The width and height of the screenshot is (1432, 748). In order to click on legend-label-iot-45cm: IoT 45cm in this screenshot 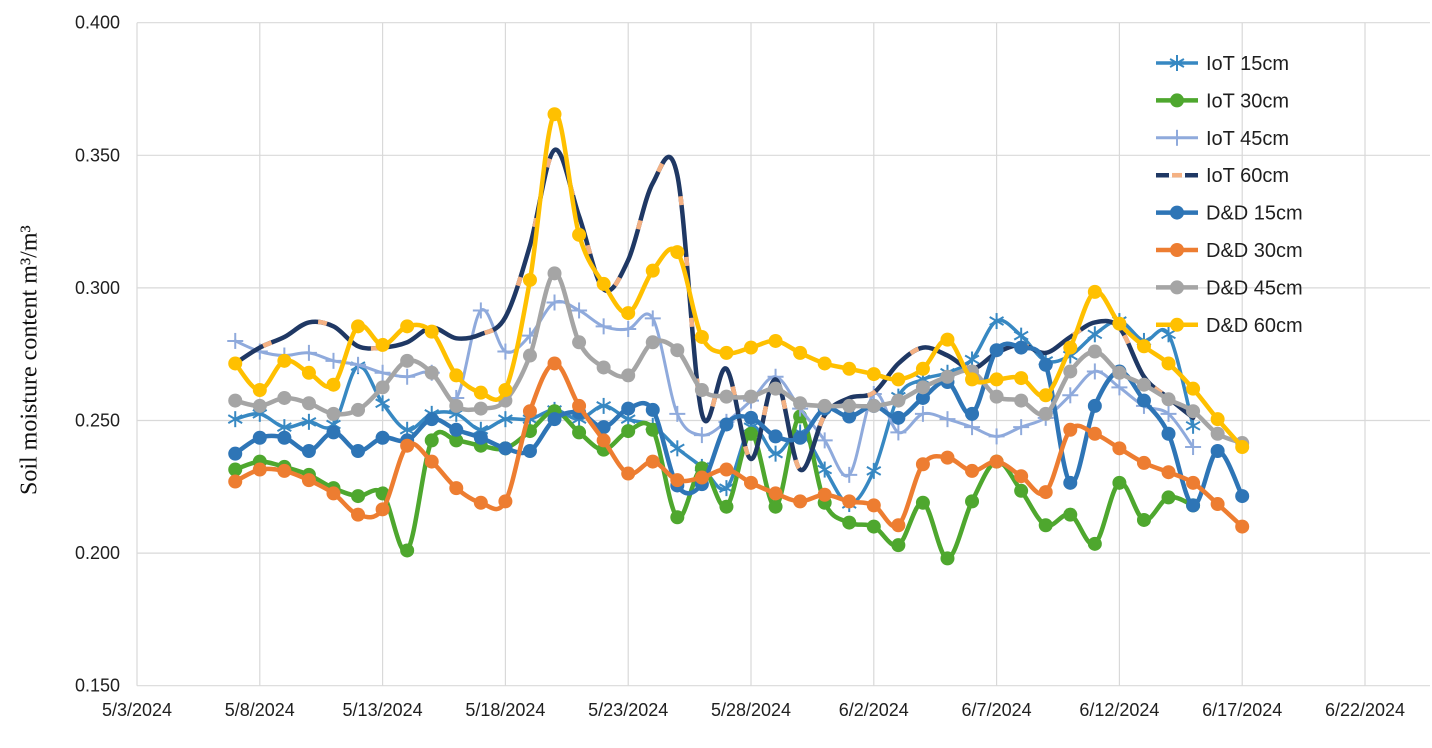, I will do `click(1247, 139)`.